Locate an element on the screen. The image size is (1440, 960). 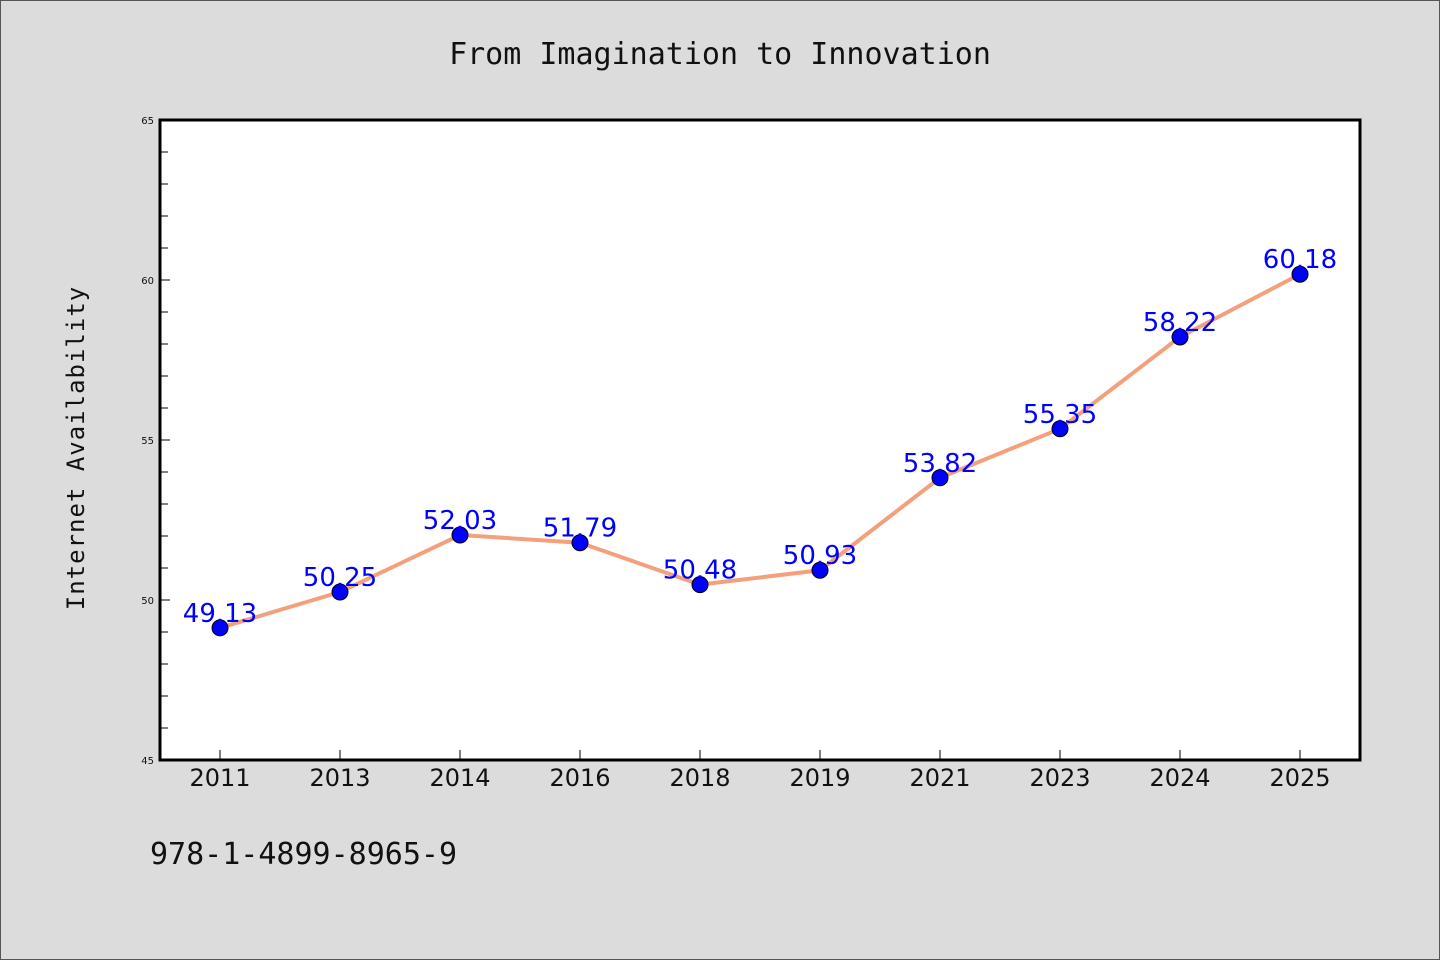
y-axis: 45 50 55 60 65 is located at coordinates (155, 441).